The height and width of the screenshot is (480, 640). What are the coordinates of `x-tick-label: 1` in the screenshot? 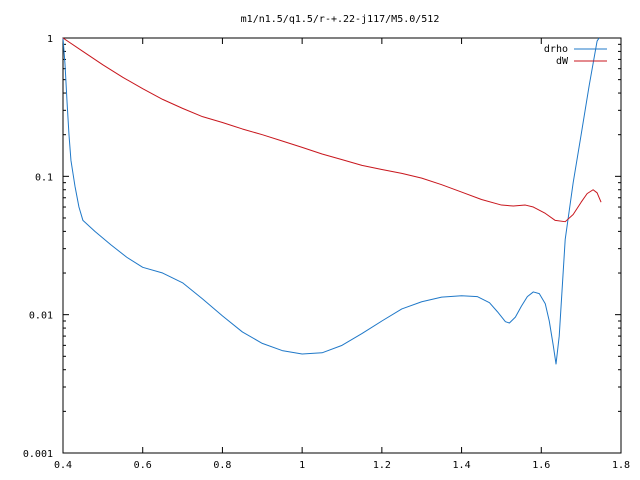 It's located at (302, 465).